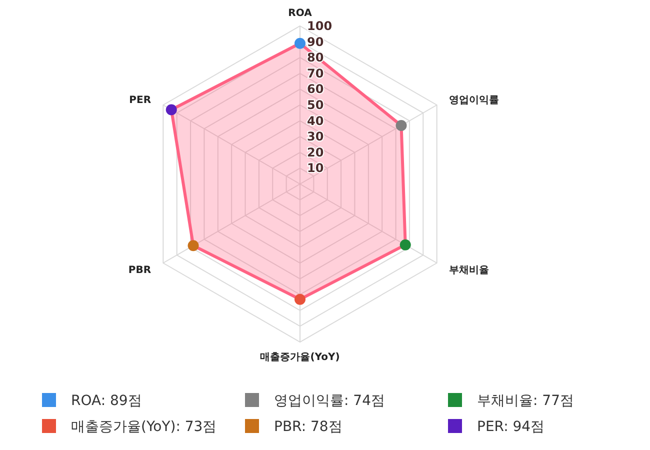  What do you see at coordinates (300, 357) in the screenshot?
I see `spoke-label: 매출증가율(YoY)` at bounding box center [300, 357].